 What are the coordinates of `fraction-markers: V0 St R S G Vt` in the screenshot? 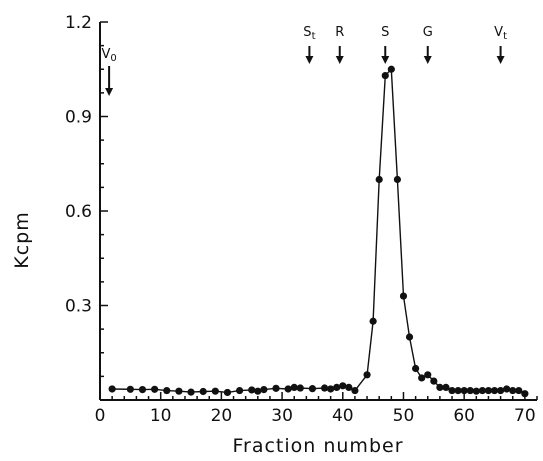 It's located at (304, 60).